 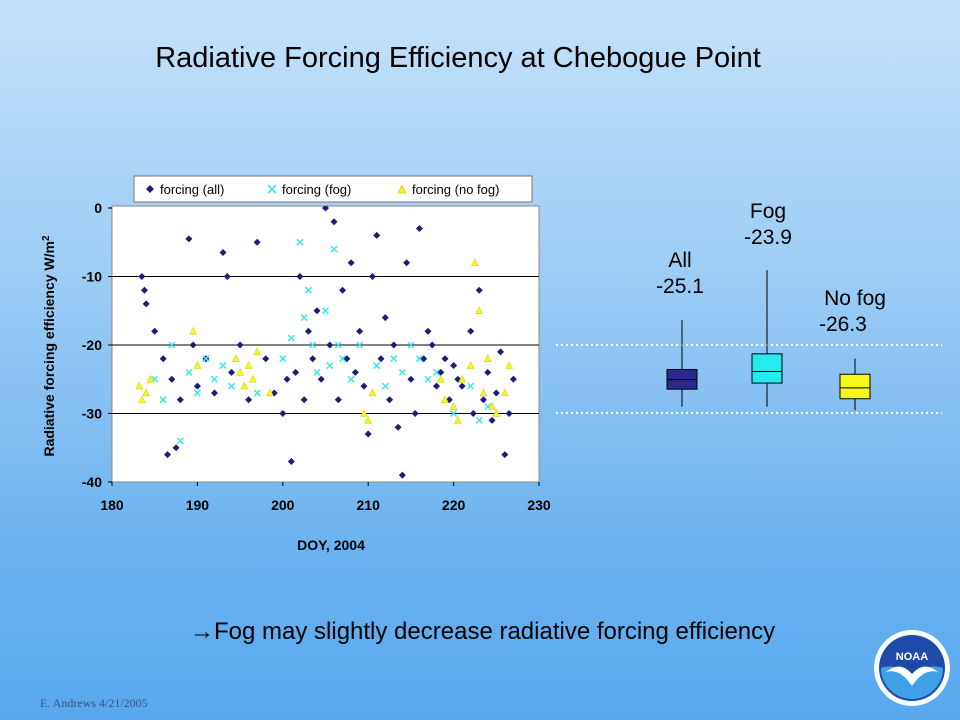 What do you see at coordinates (680, 274) in the screenshot?
I see `box-label-all: All -25.1` at bounding box center [680, 274].